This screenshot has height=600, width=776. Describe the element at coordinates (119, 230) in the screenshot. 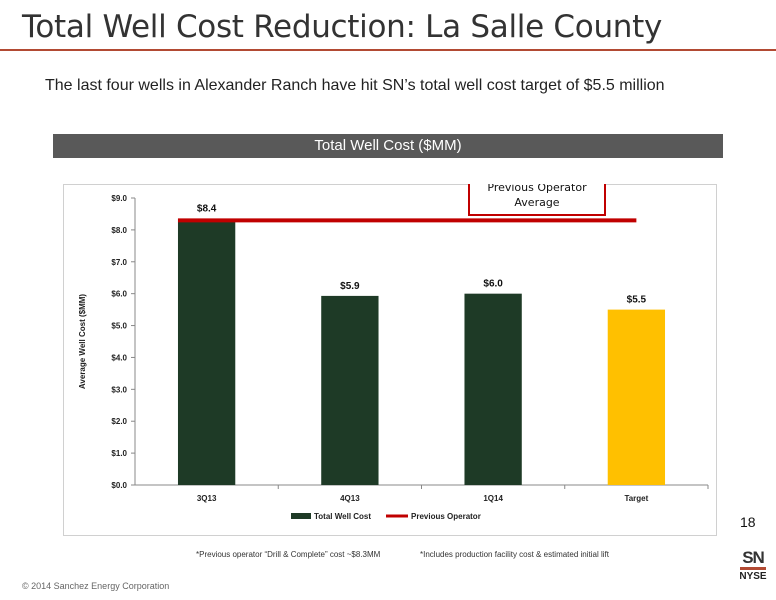

I see `y-tick-label: $8.0` at that location.